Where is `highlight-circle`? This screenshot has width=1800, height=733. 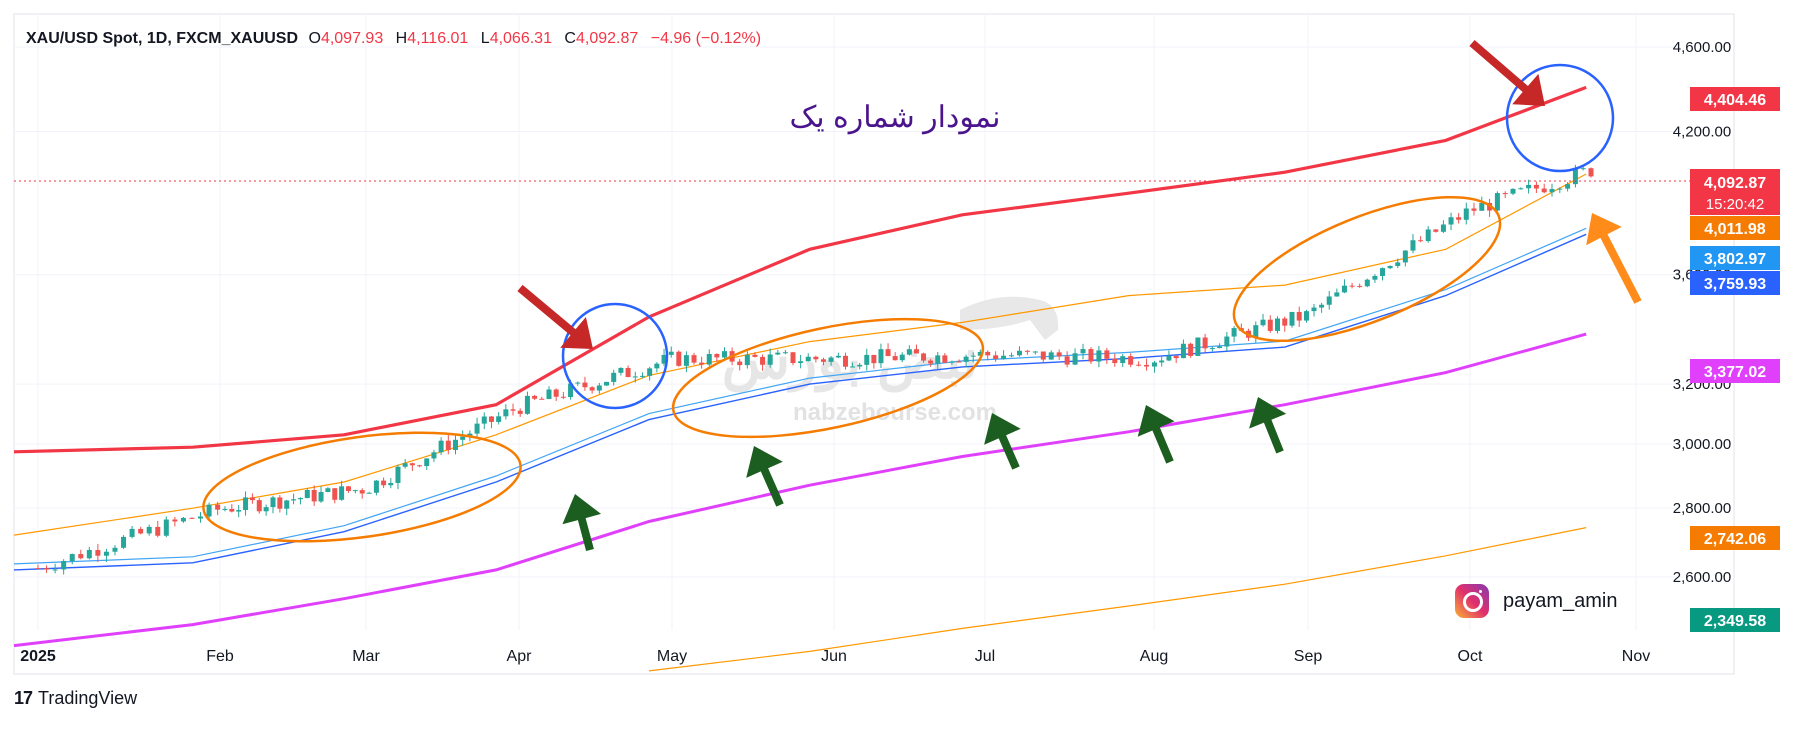
highlight-circle is located at coordinates (1560, 118).